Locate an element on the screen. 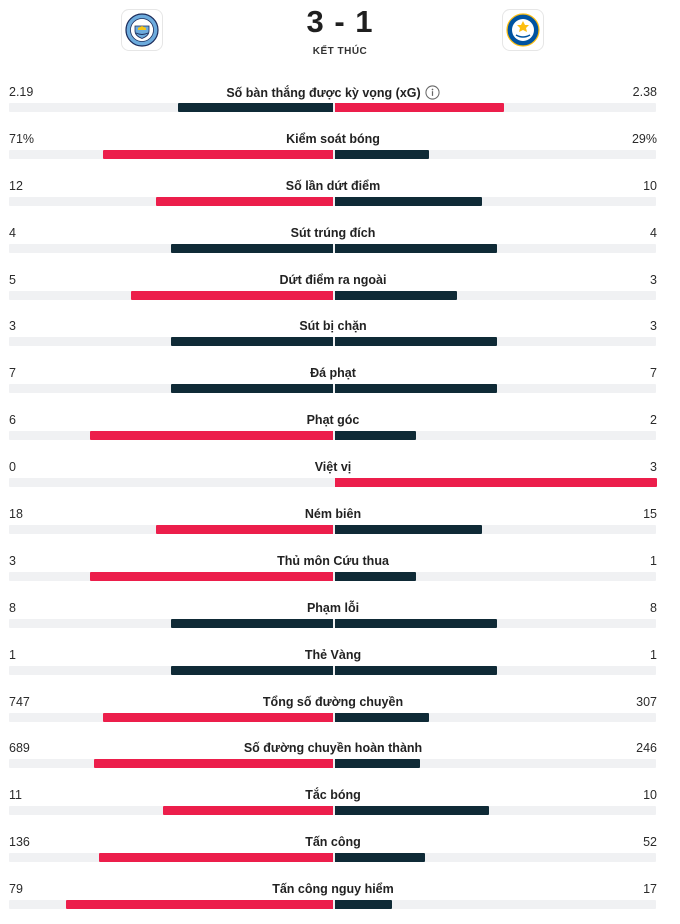 The height and width of the screenshot is (924, 680). stat-label-text: Ném biên is located at coordinates (333, 514).